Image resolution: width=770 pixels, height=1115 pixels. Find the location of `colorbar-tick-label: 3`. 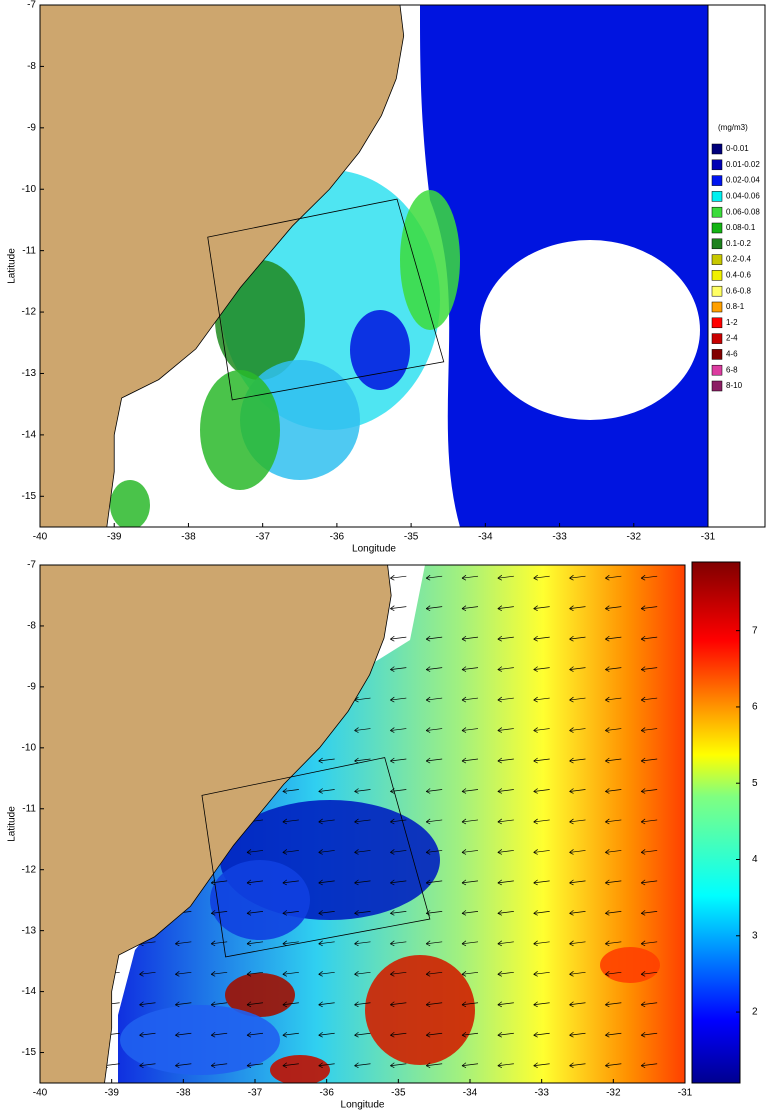

colorbar-tick-label: 3 is located at coordinates (755, 935).